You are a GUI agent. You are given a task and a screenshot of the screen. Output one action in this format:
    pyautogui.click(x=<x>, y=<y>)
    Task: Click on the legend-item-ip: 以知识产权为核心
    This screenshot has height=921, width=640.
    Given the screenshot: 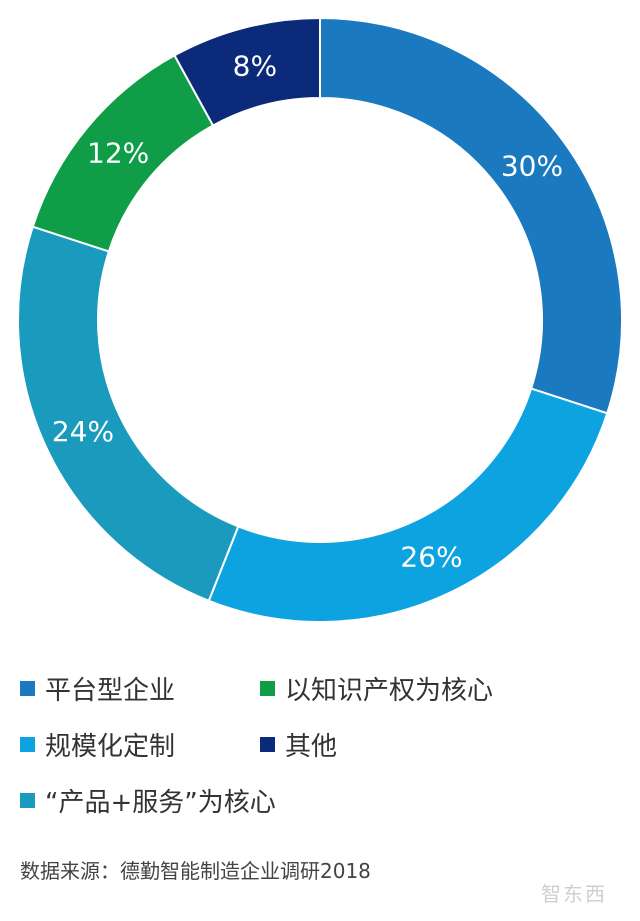 What is the action you would take?
    pyautogui.click(x=376, y=688)
    